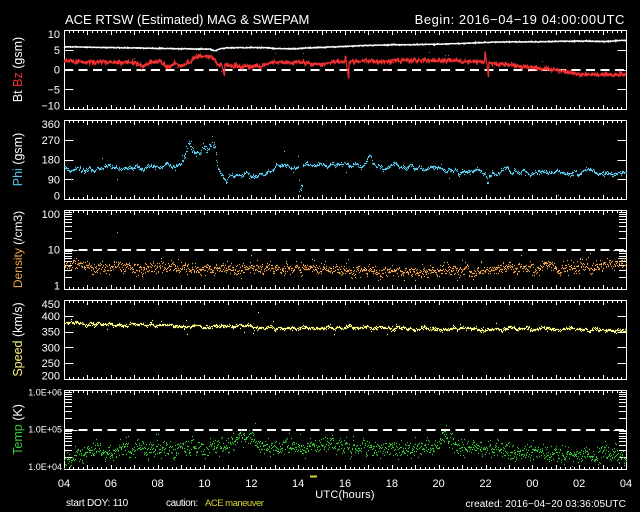 The height and width of the screenshot is (512, 640). What do you see at coordinates (51, 125) in the screenshot?
I see `svg-text: 360` at bounding box center [51, 125].